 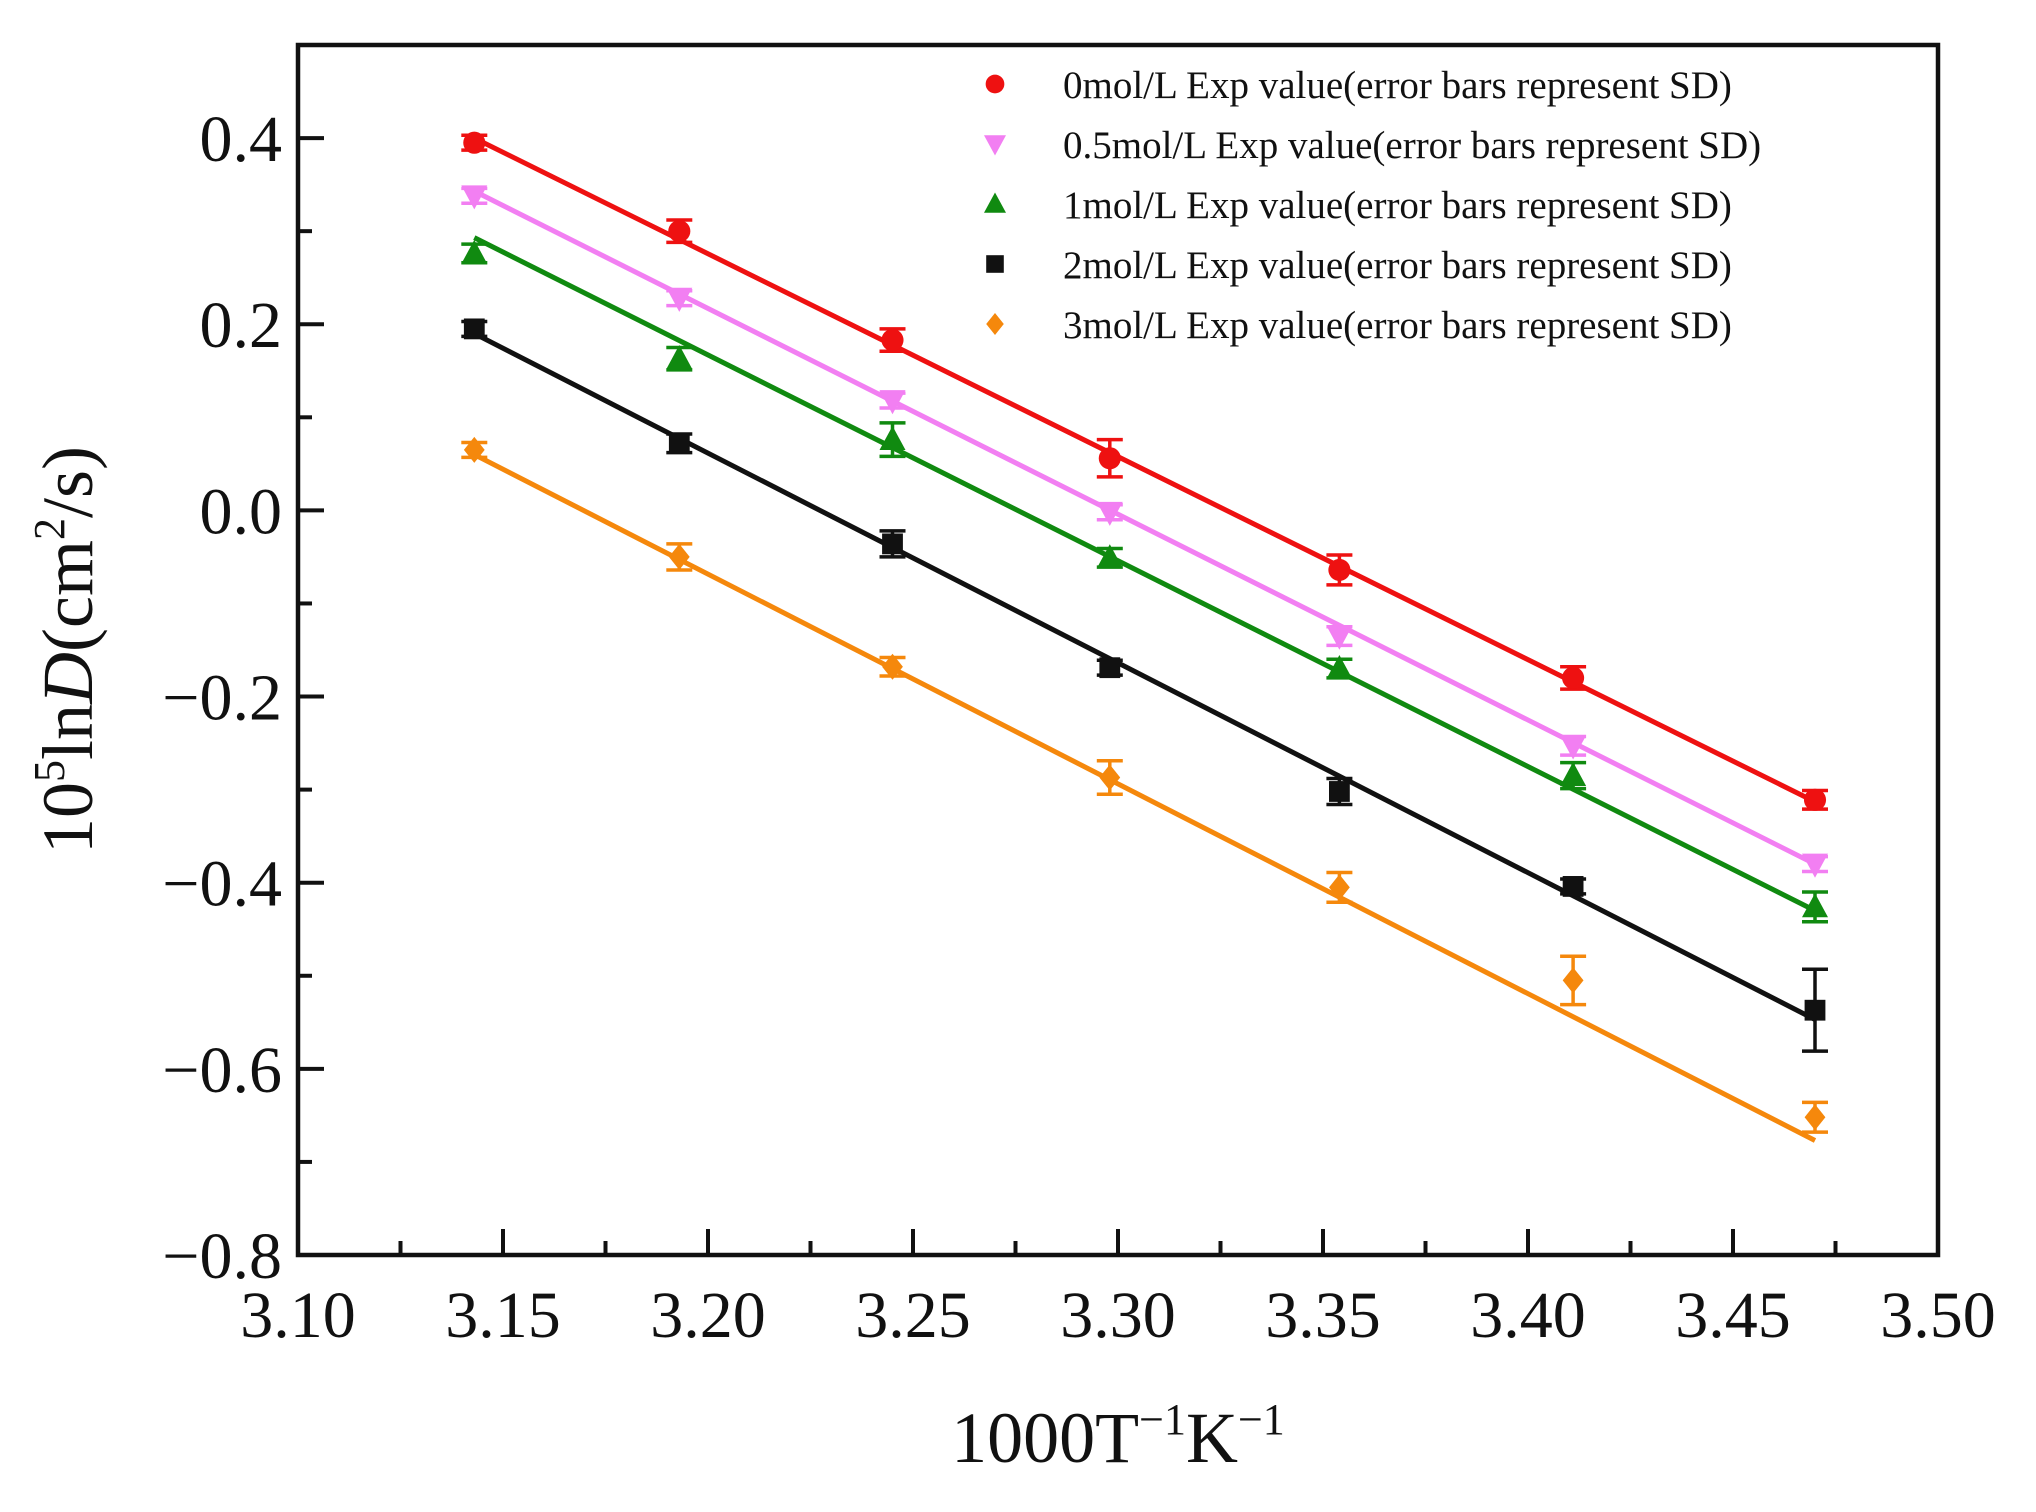 I want to click on x-tick-label: 3.35, so click(x=1323, y=1315).